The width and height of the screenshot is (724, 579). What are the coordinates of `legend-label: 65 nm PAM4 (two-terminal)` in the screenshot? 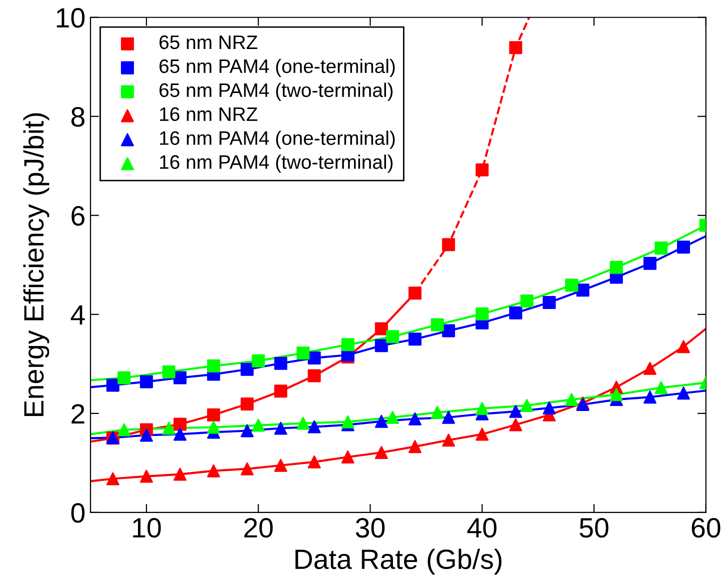 It's located at (276, 91).